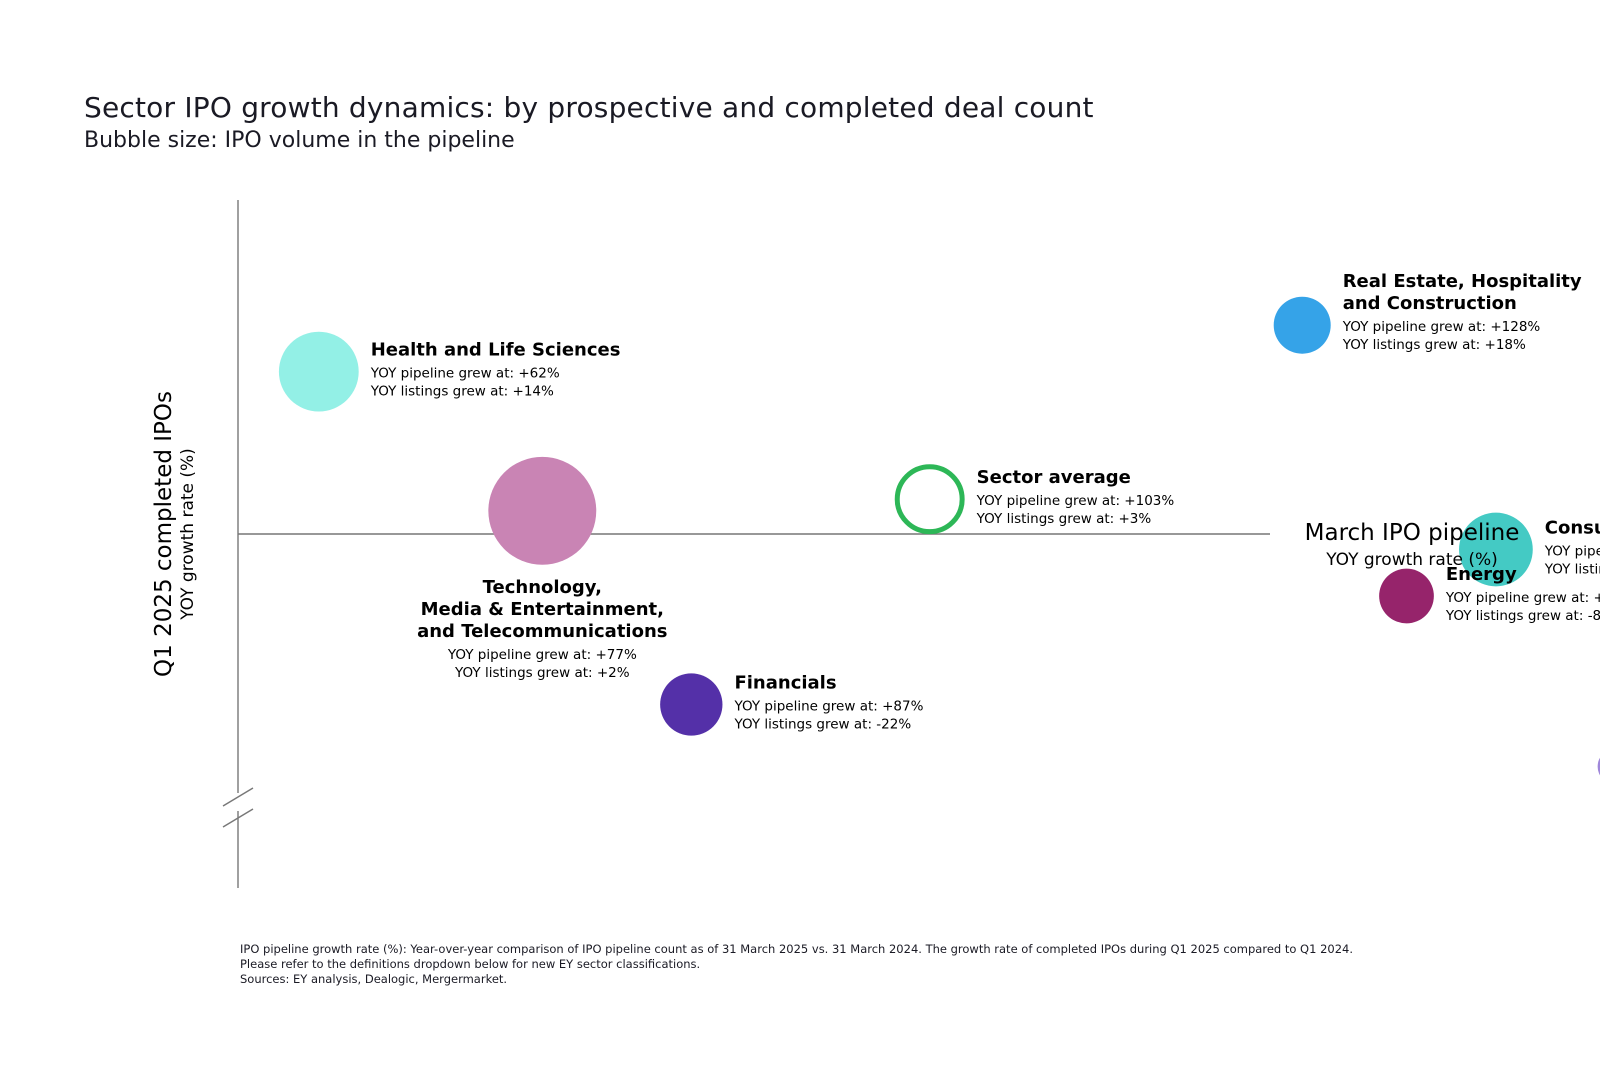  I want to click on bubble-sector-average, so click(929, 499).